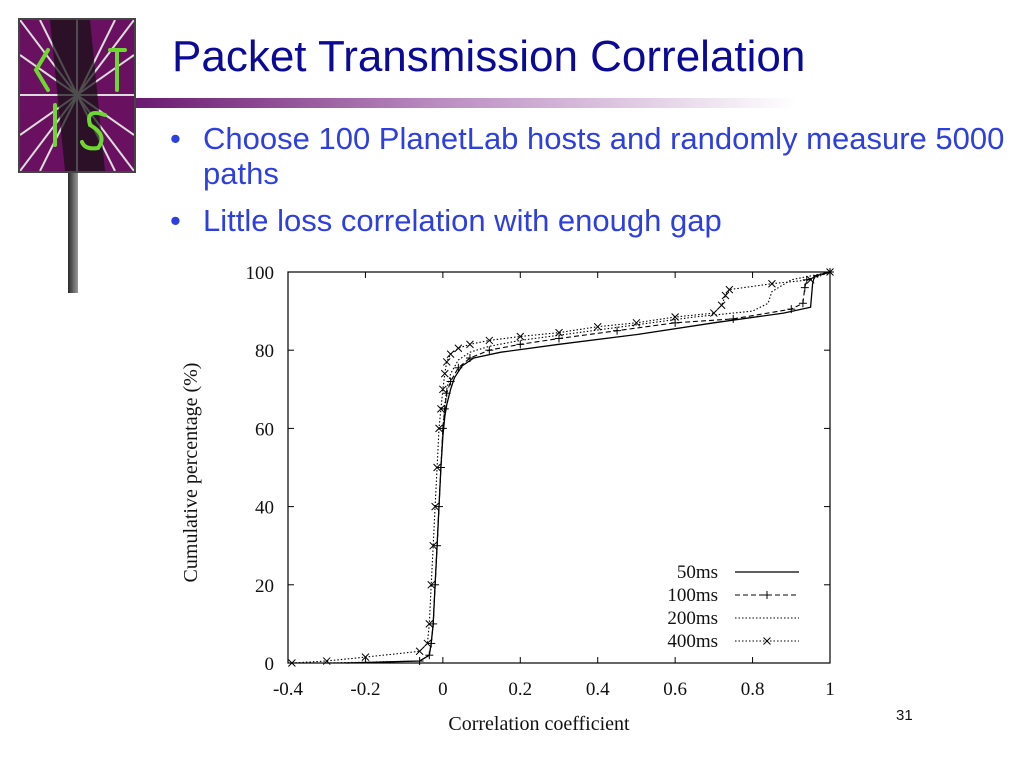 This screenshot has height=768, width=1024. Describe the element at coordinates (830, 689) in the screenshot. I see `x-tick-label: 1` at that location.